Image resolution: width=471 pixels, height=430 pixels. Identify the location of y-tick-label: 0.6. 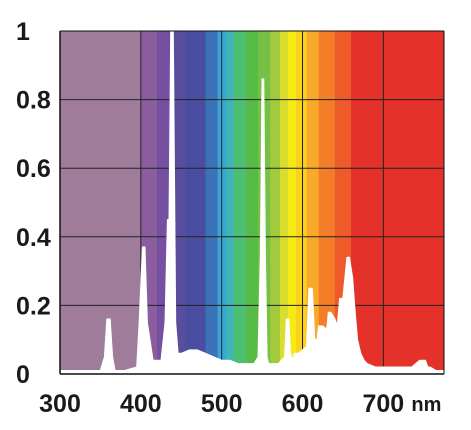
(33, 169).